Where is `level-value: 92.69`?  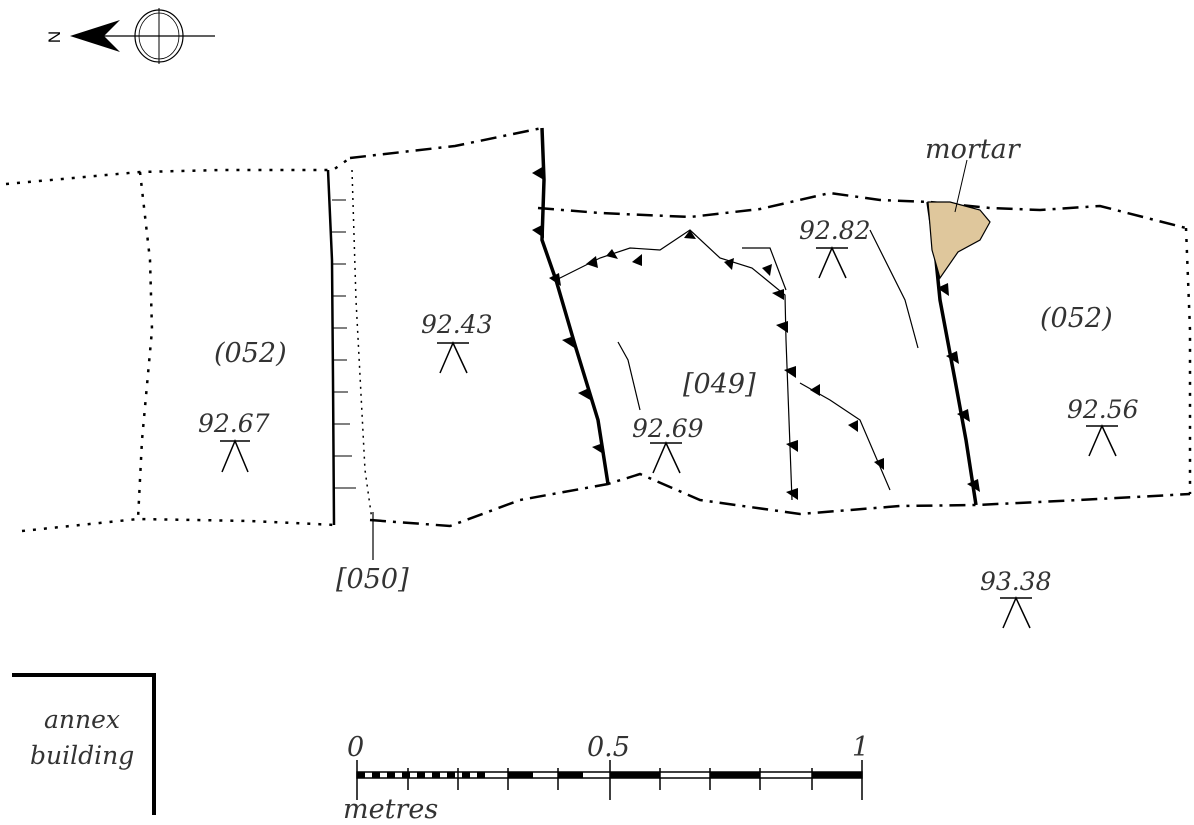
level-value: 92.69 is located at coordinates (668, 428).